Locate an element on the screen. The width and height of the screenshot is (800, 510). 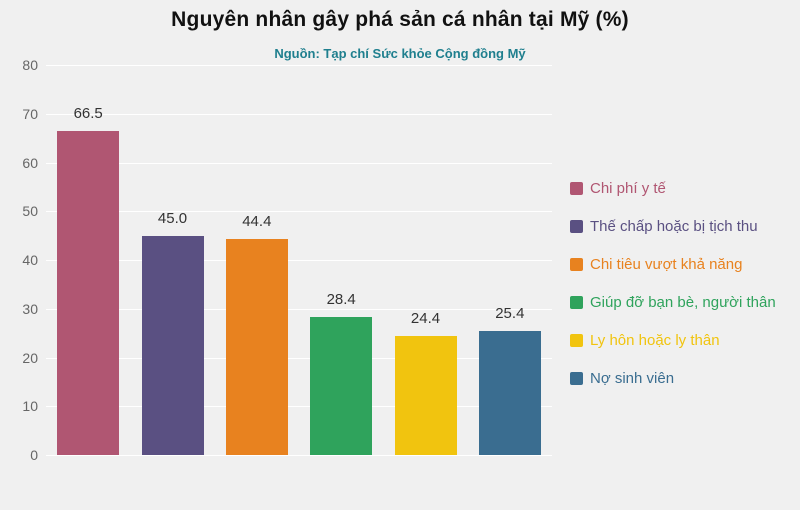
legend-item-5: Ly hôn hoặc ly thân is located at coordinates (673, 340).